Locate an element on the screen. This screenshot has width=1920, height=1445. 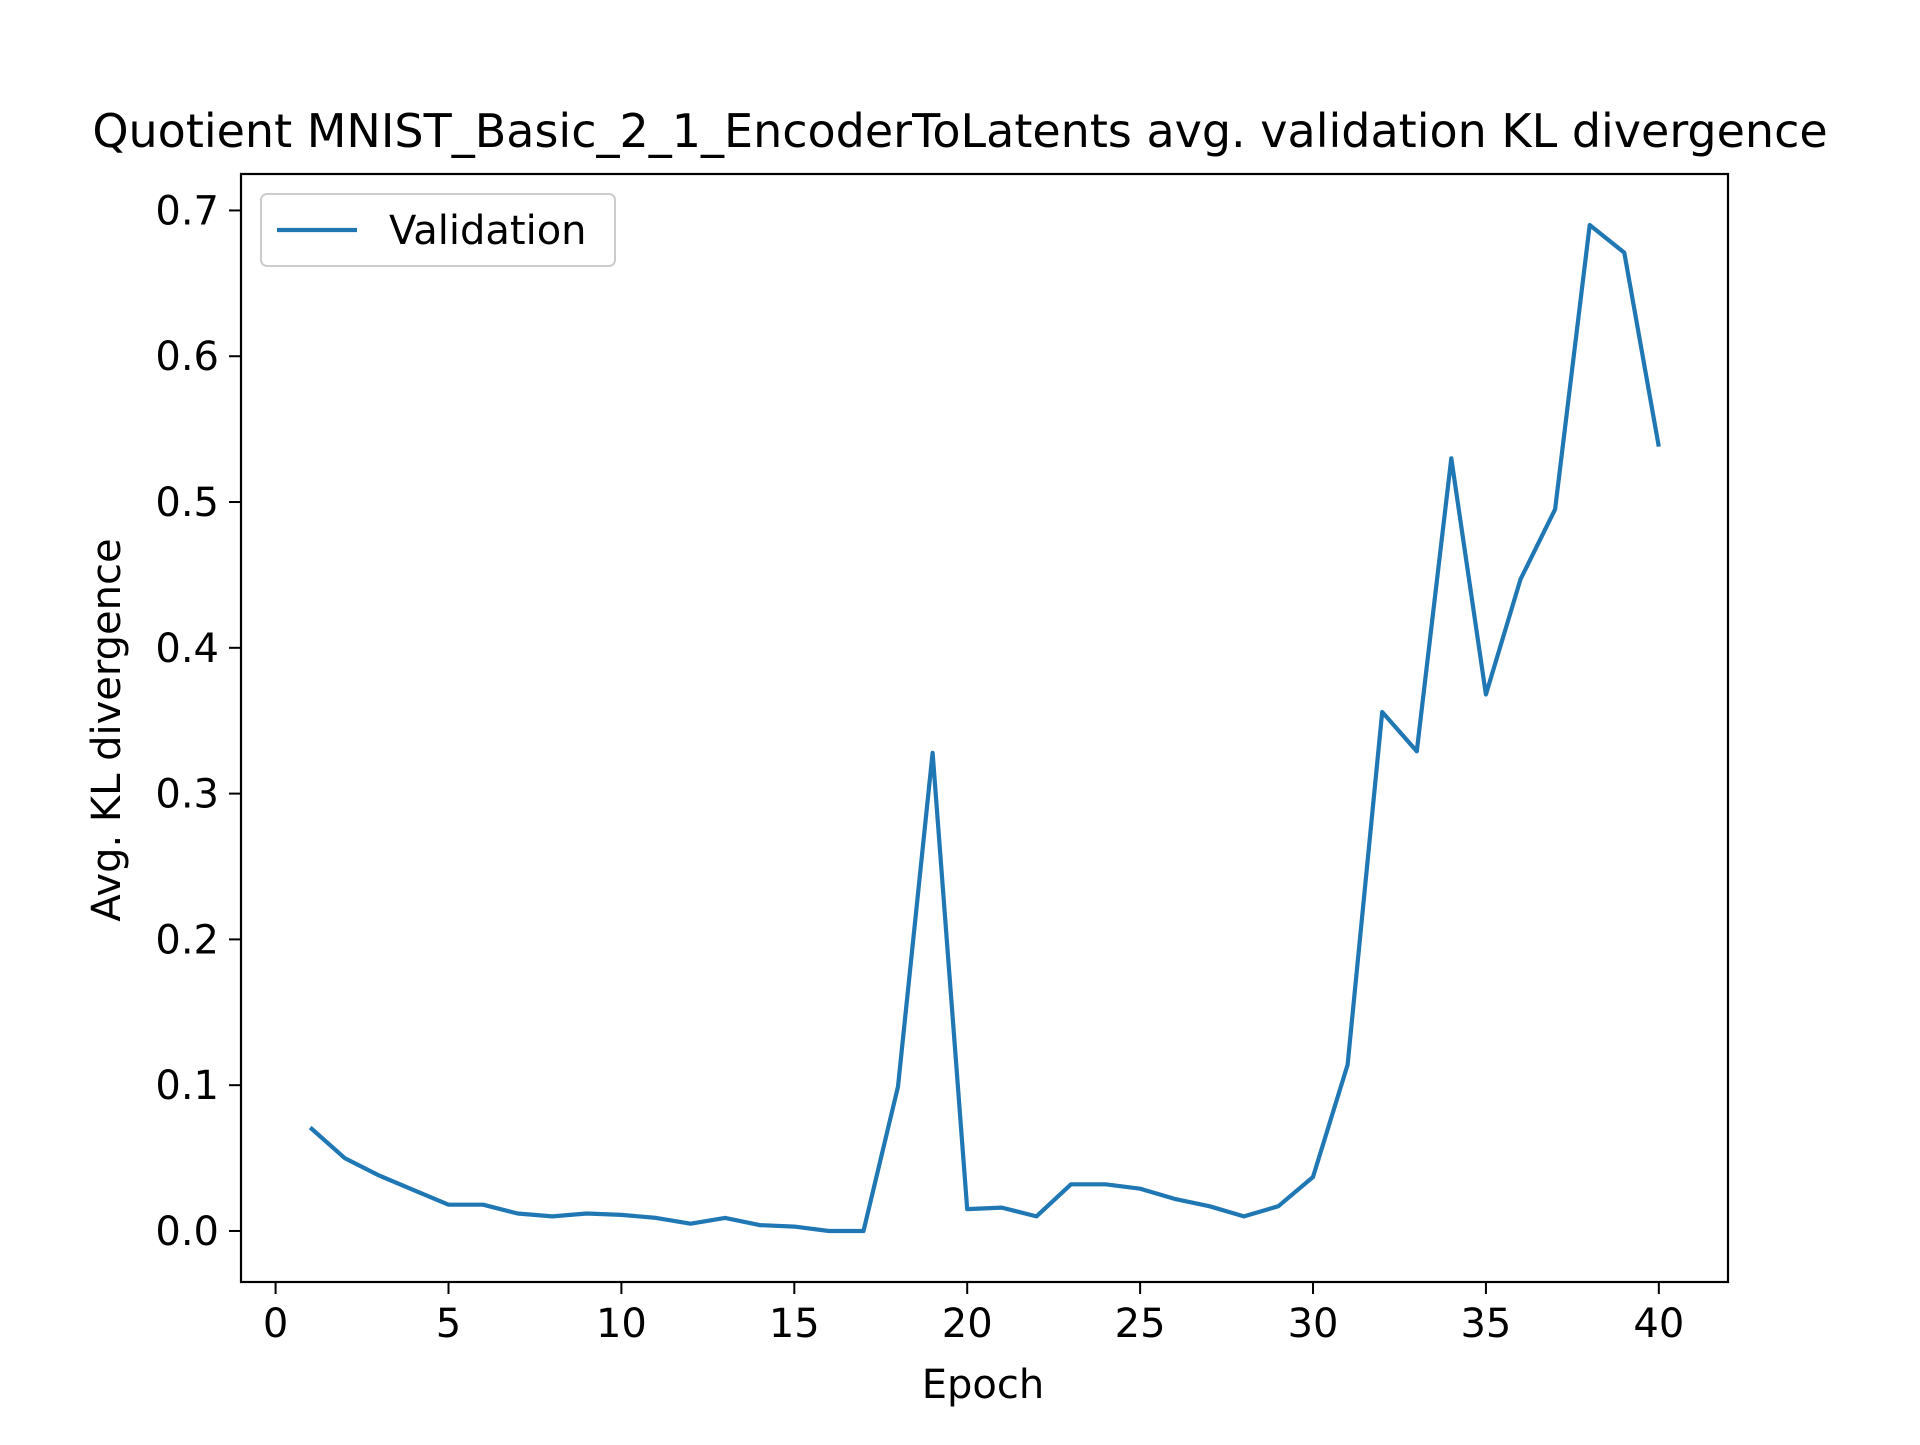
x-tick-label: 20 is located at coordinates (967, 1324).